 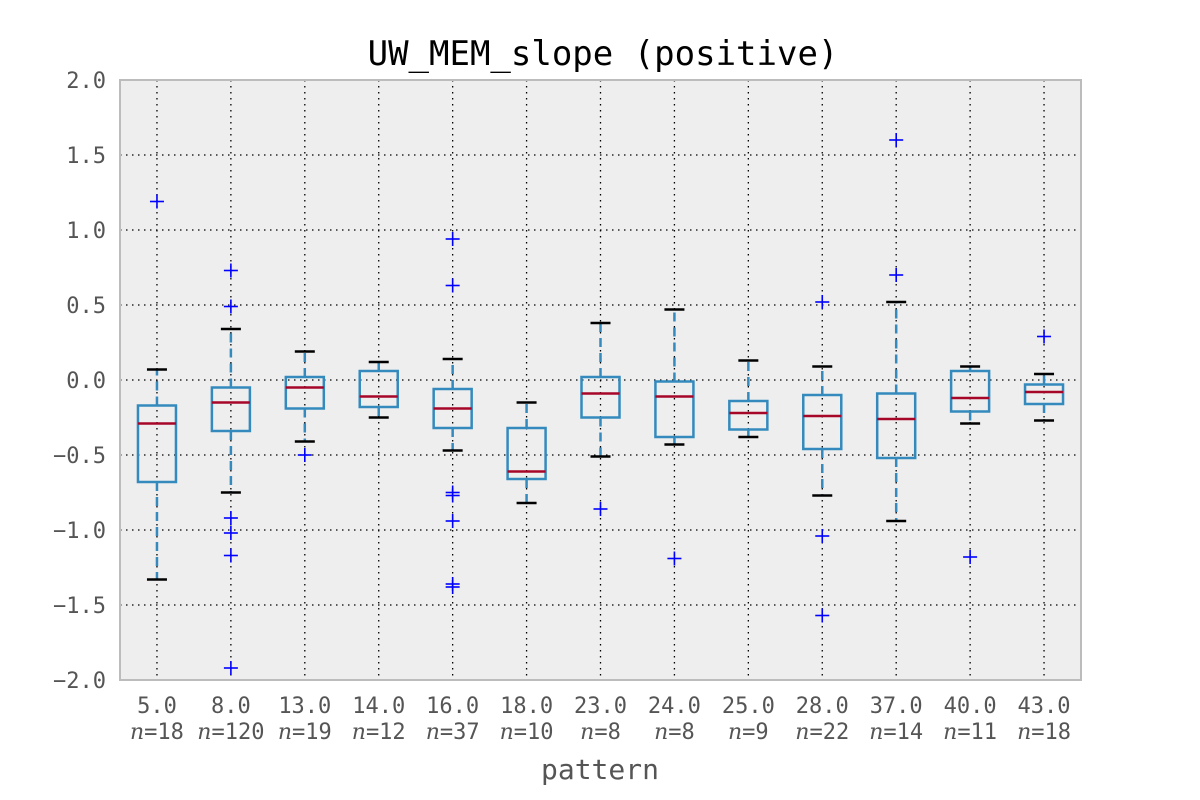 What do you see at coordinates (86, 231) in the screenshot?
I see `y-tick-label: 1.0` at bounding box center [86, 231].